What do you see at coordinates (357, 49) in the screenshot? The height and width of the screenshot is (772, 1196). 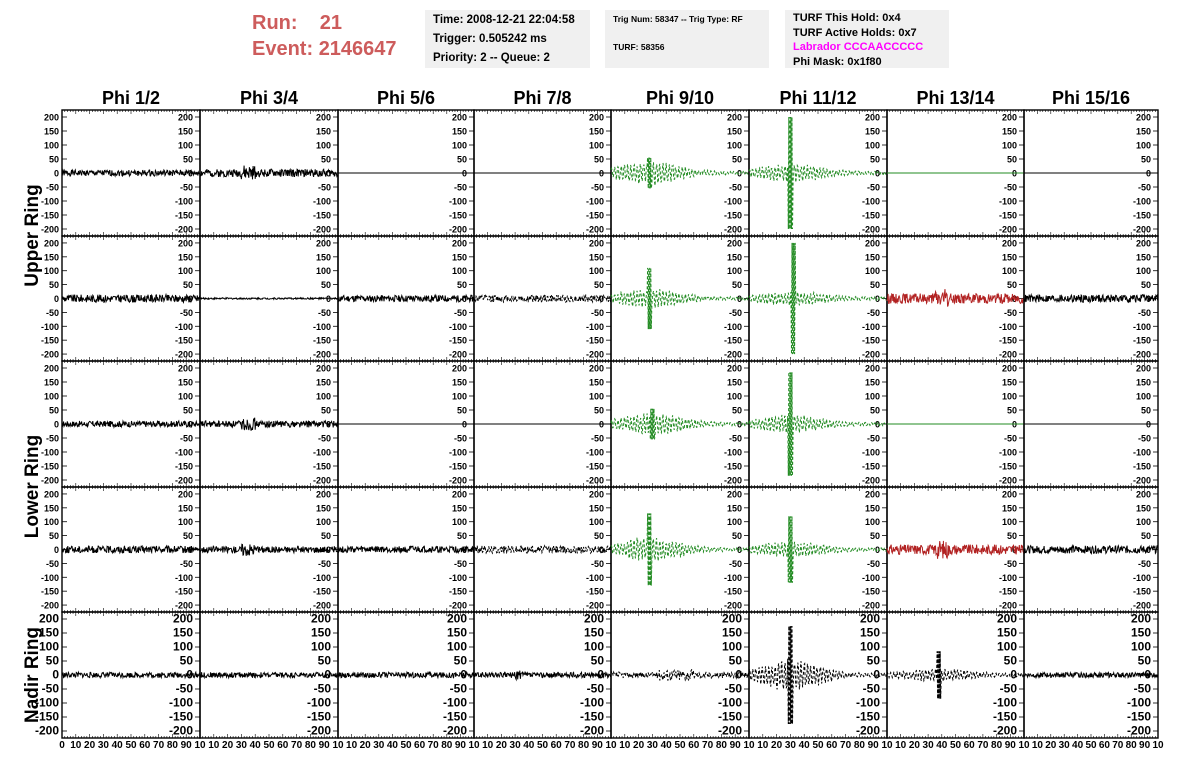 I see `event-value: 2146647` at bounding box center [357, 49].